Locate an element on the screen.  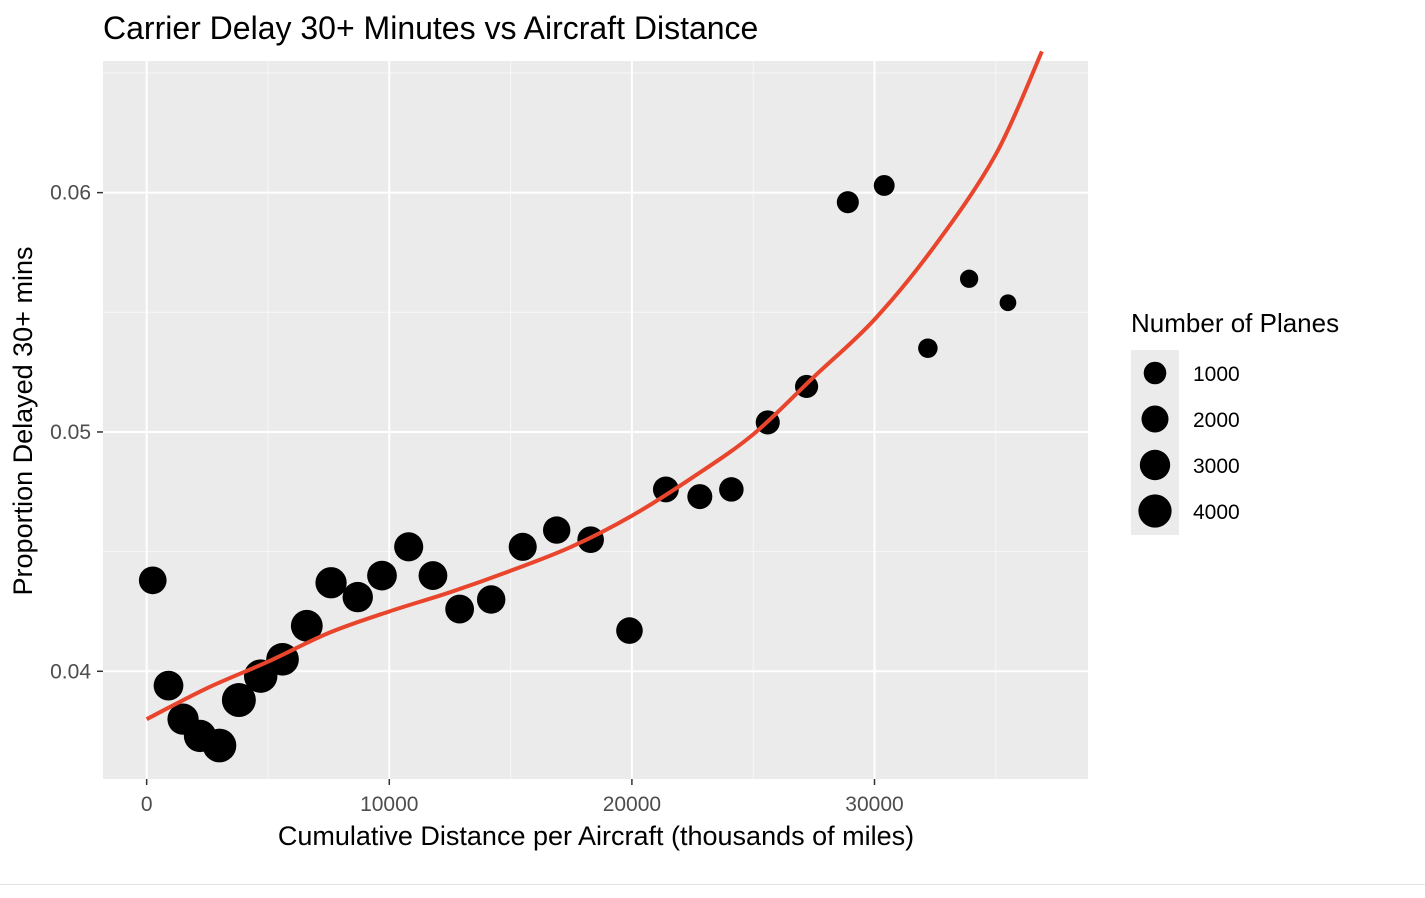
legend-label-1000: 1000 is located at coordinates (1216, 374).